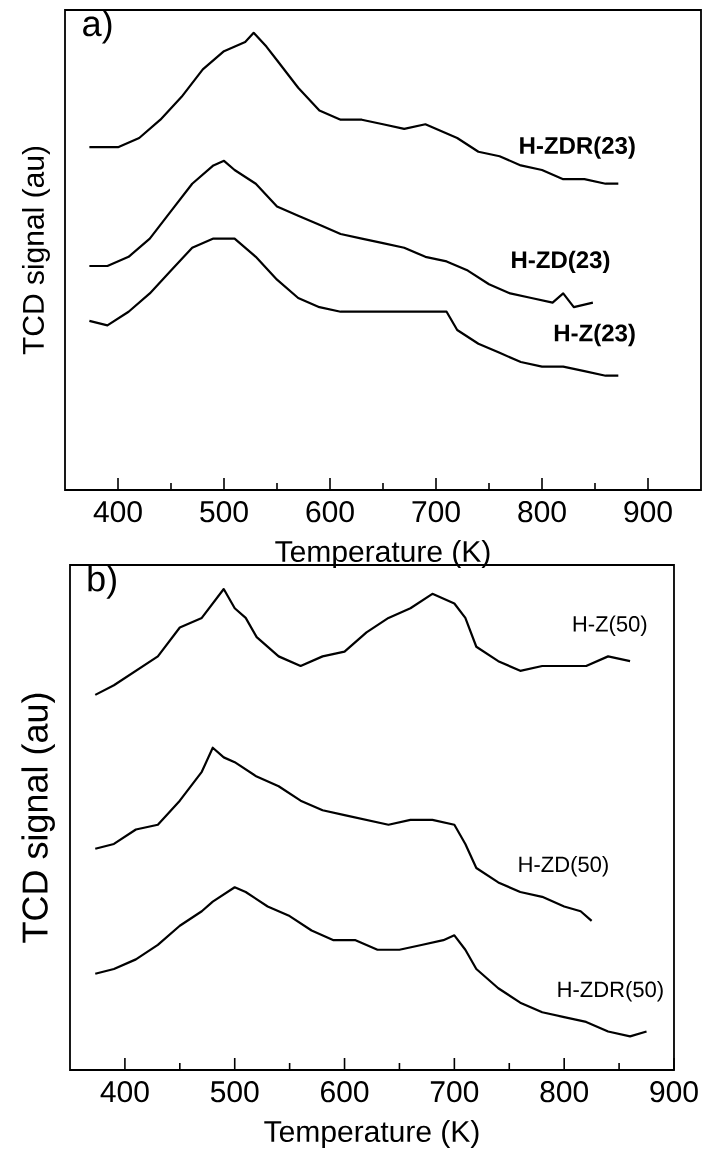  What do you see at coordinates (561, 262) in the screenshot?
I see `series-label: H-ZD(23)` at bounding box center [561, 262].